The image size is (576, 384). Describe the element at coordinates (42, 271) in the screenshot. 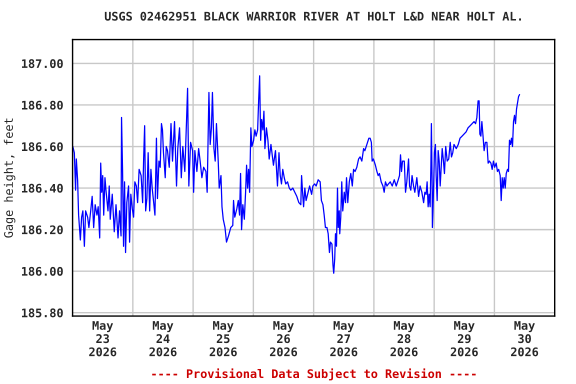

I see `y-tick-label: 186.00` at that location.